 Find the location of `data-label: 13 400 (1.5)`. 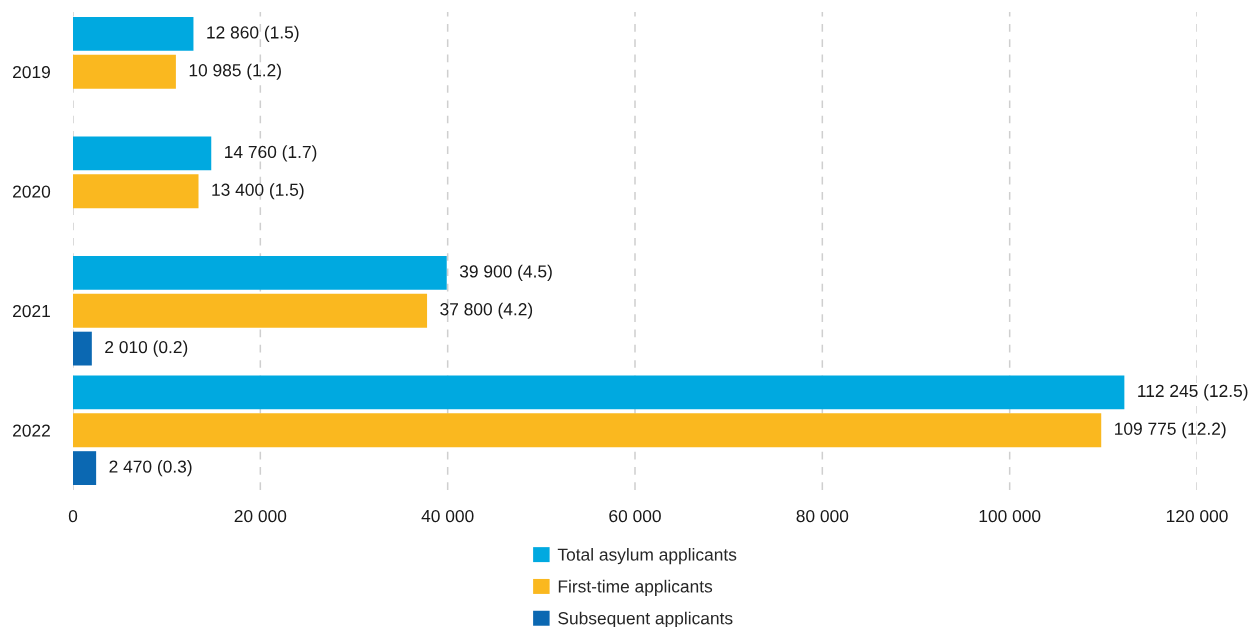

data-label: 13 400 (1.5) is located at coordinates (258, 191).